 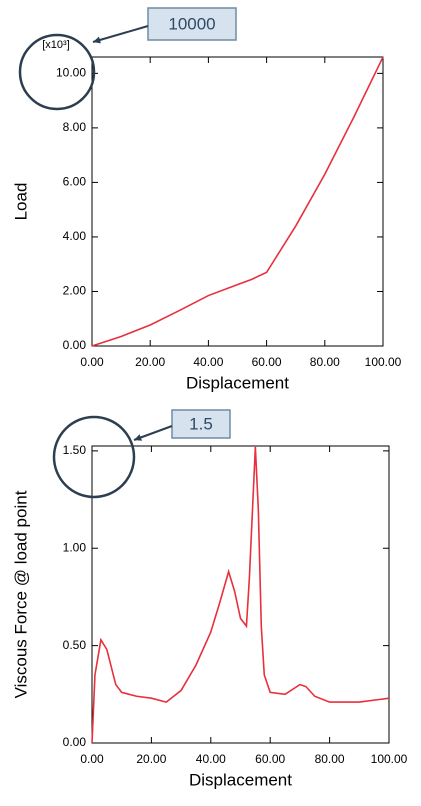 What do you see at coordinates (75, 450) in the screenshot?
I see `y-tick-label: 1.50` at bounding box center [75, 450].